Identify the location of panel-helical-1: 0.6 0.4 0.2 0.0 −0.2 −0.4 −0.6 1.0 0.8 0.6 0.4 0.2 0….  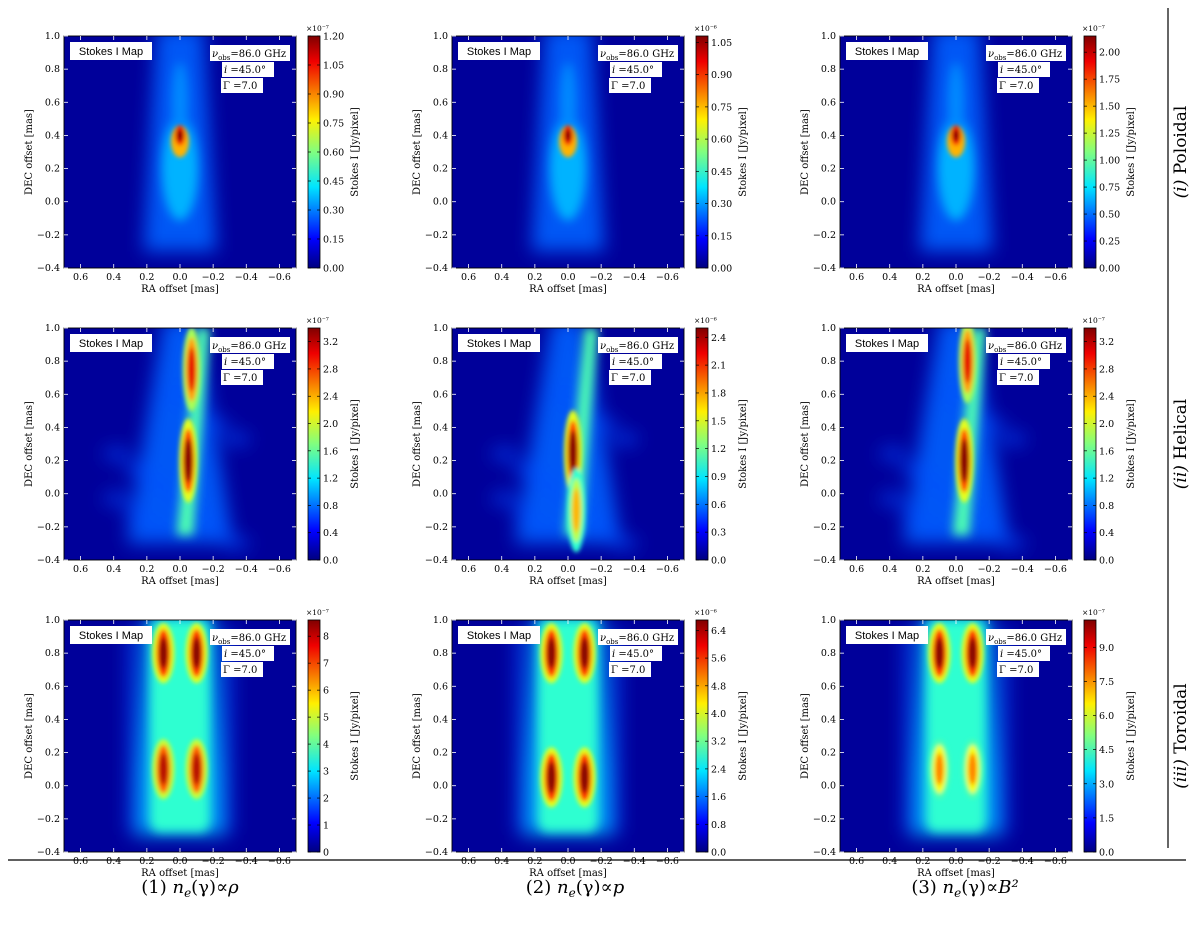
(192, 451).